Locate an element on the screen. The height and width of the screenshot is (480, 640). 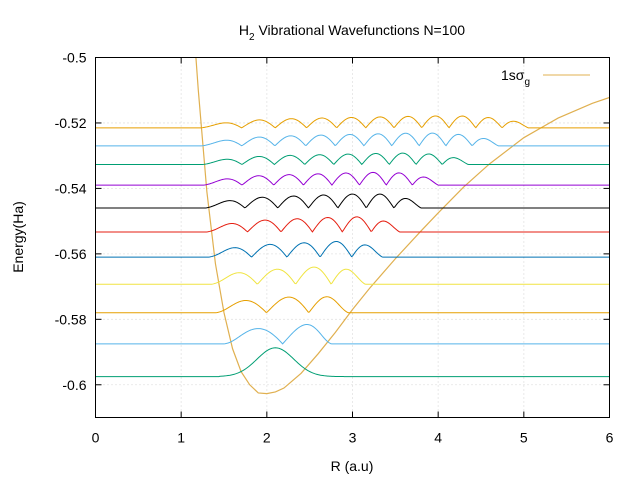
x-tick-label: 6 is located at coordinates (610, 438).